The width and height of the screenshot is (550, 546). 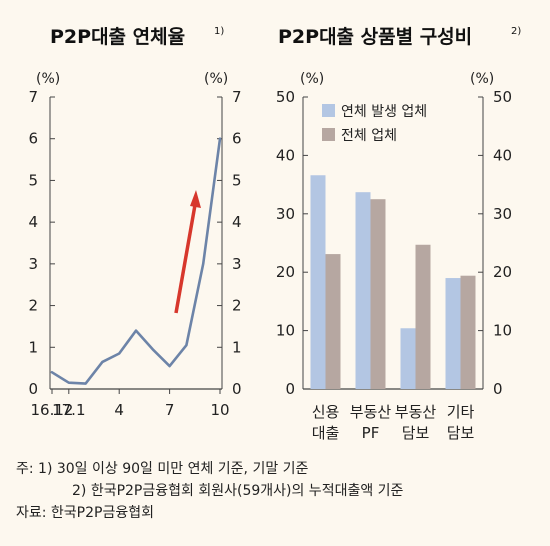 What do you see at coordinates (219, 31) in the screenshot?
I see `left-chart-title-footnote: 1)` at bounding box center [219, 31].